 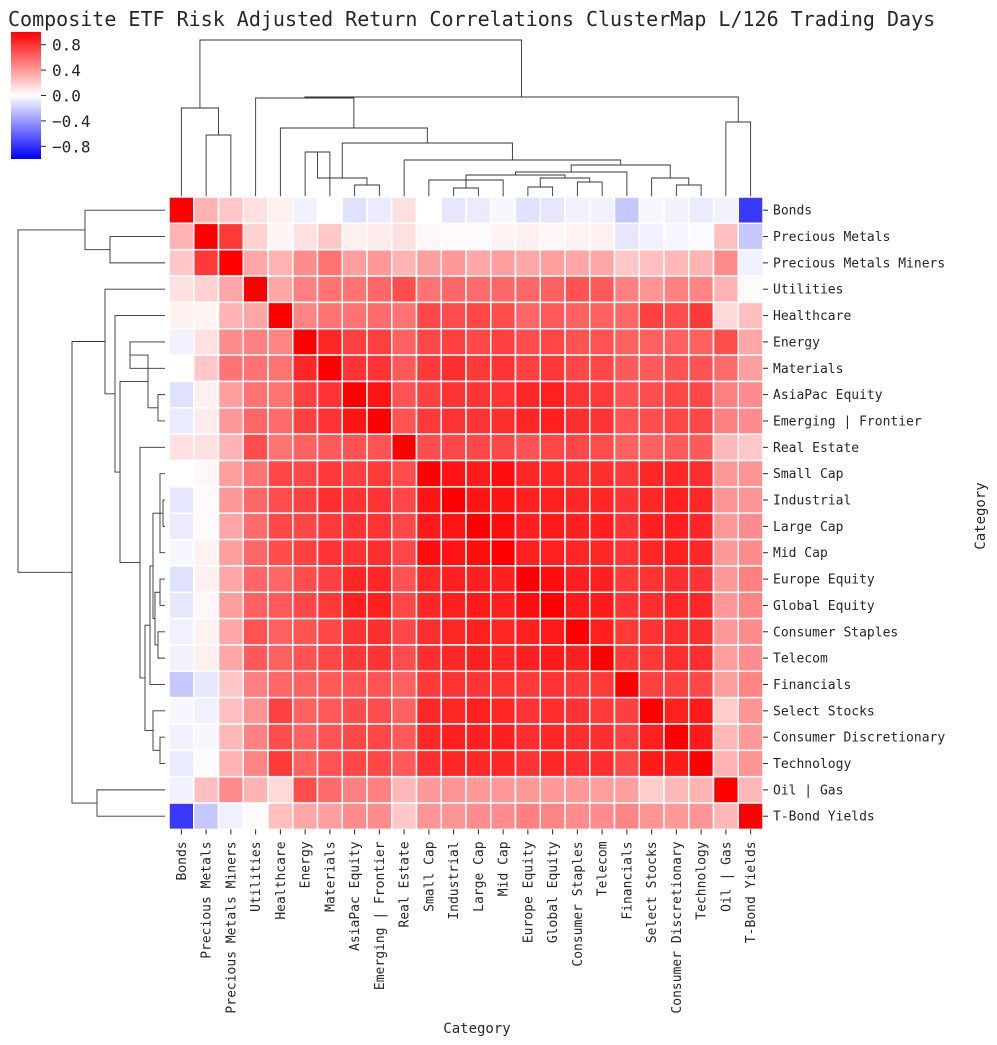 I want to click on column-dendrogram, so click(x=466, y=118).